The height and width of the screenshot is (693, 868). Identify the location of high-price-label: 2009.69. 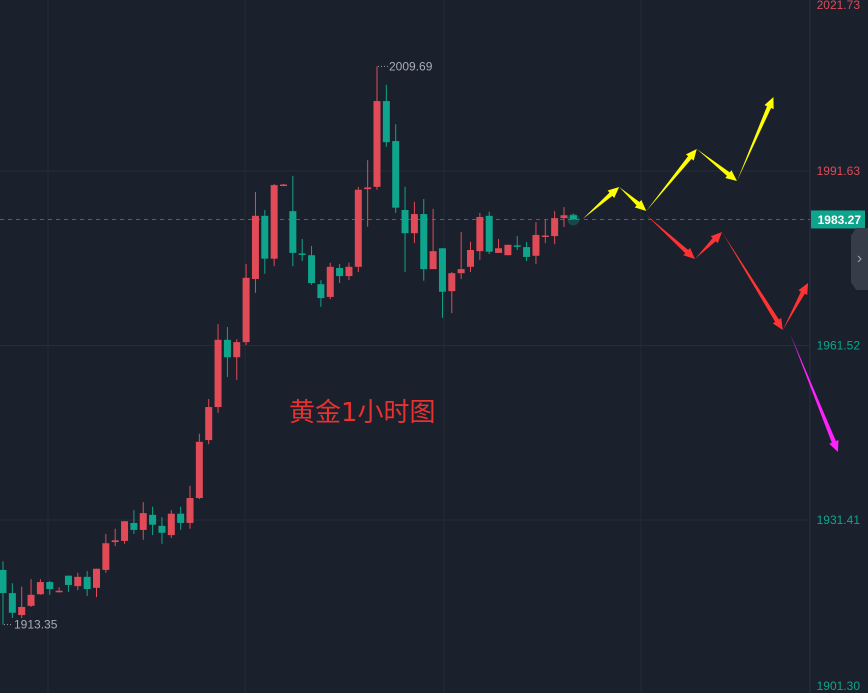
(411, 66).